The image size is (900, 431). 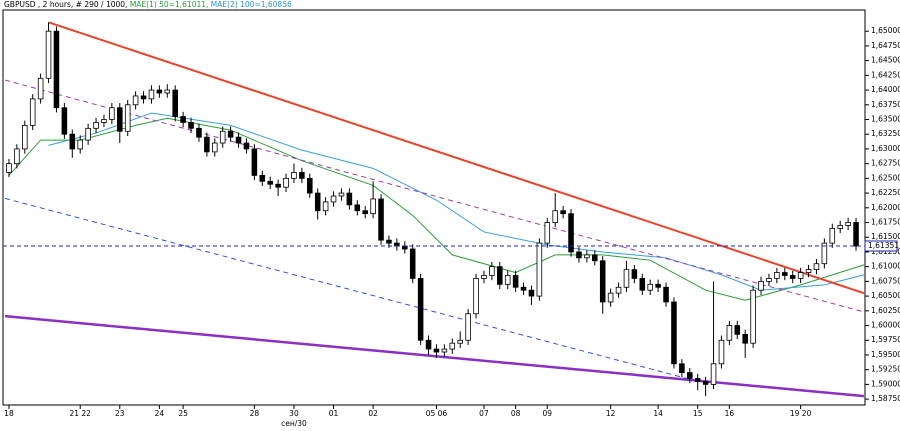 I want to click on x-tick-label: 09, so click(x=548, y=413).